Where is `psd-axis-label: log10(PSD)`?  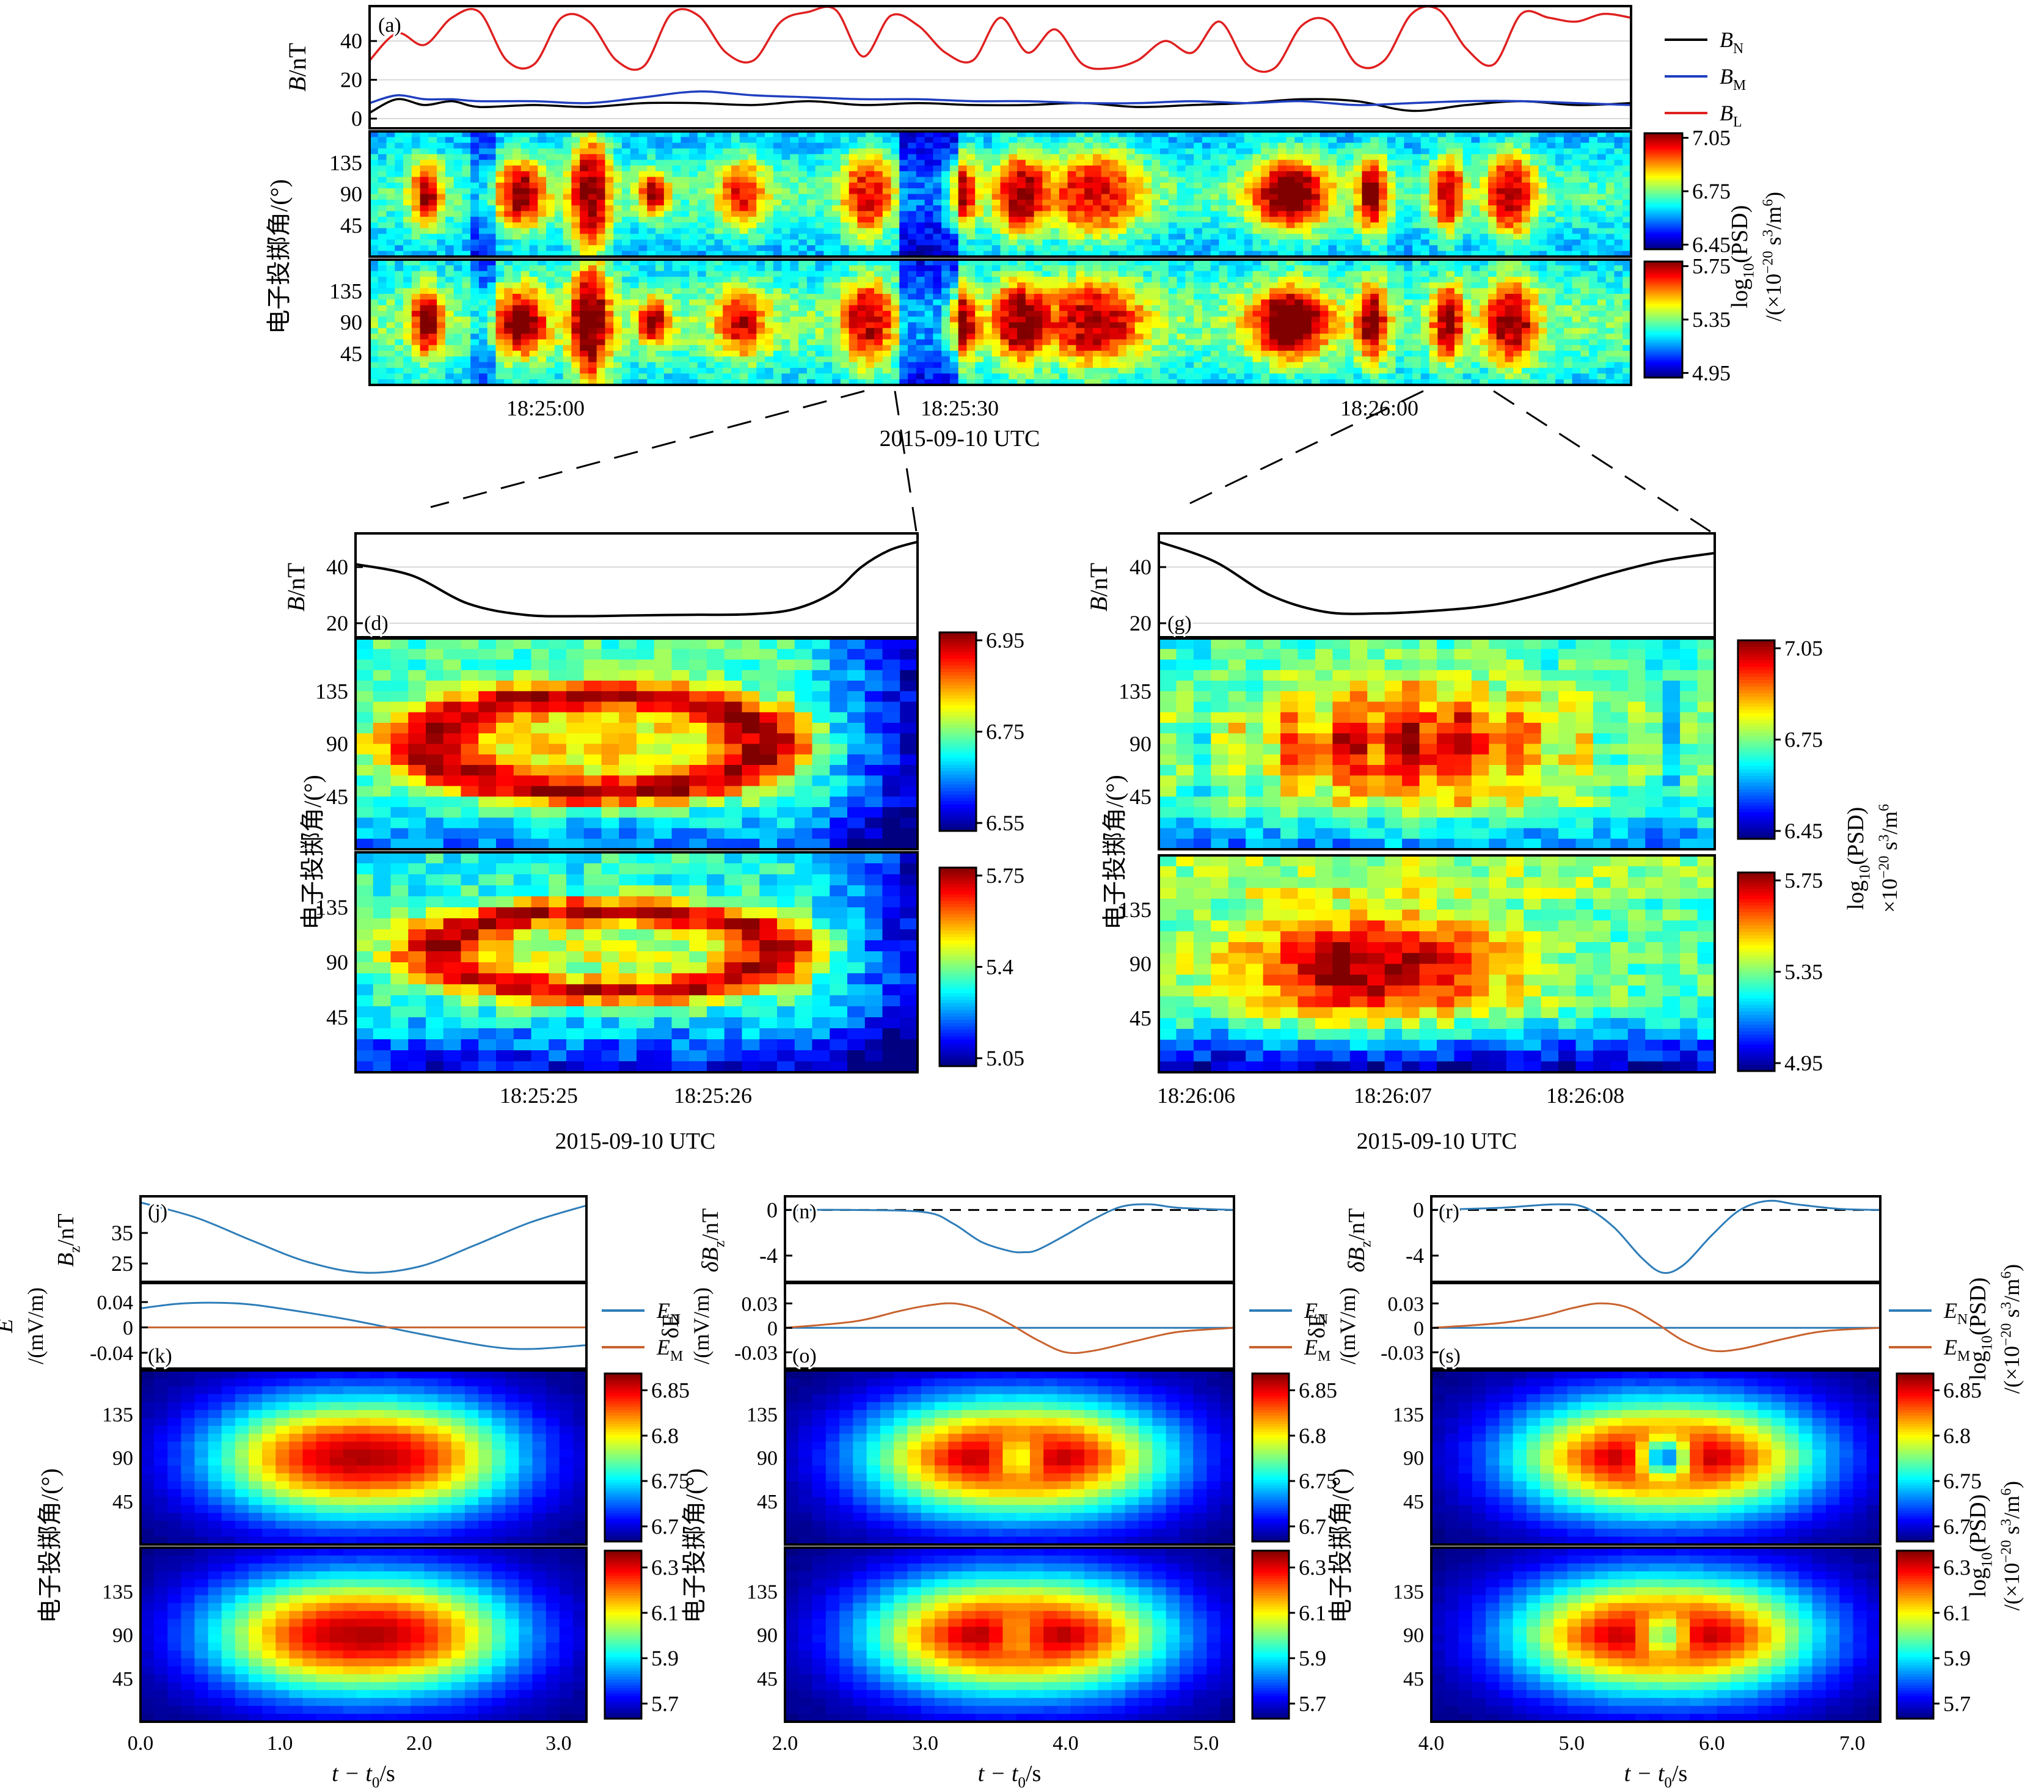 psd-axis-label: log10(PSD) is located at coordinates (1742, 257).